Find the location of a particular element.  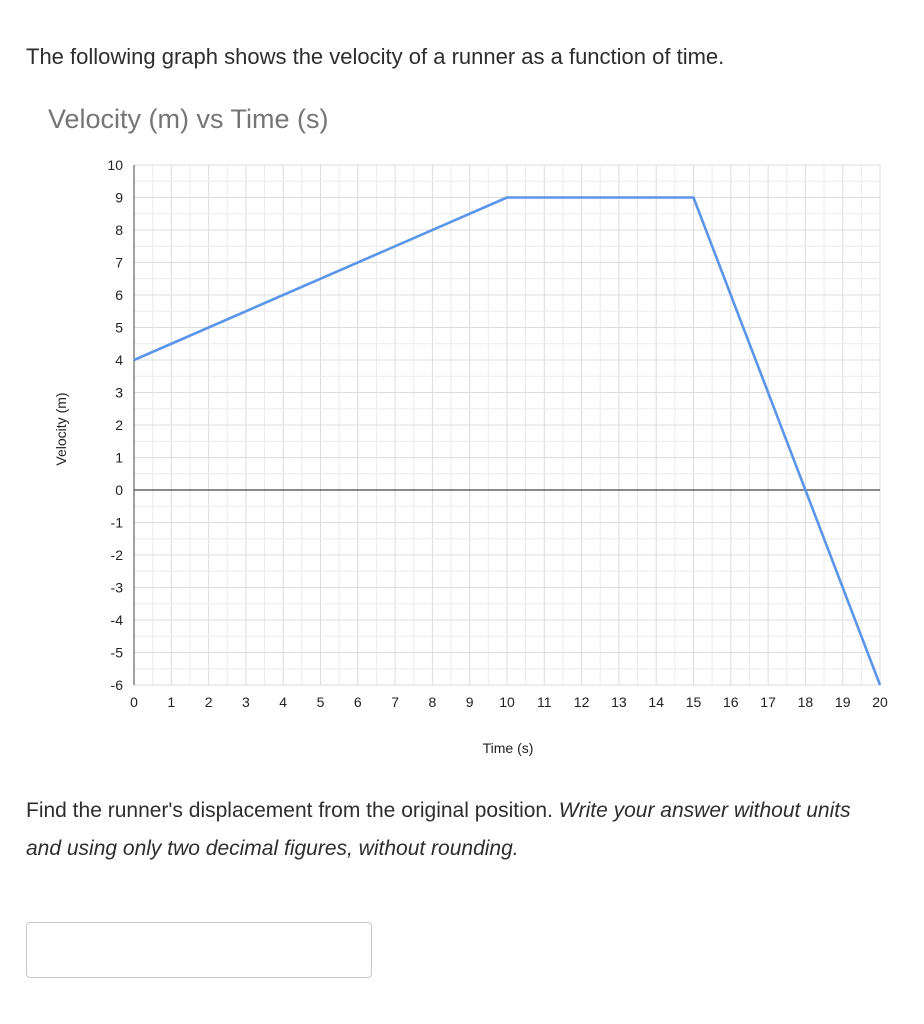

y-tick-label: 9 is located at coordinates (119, 198).